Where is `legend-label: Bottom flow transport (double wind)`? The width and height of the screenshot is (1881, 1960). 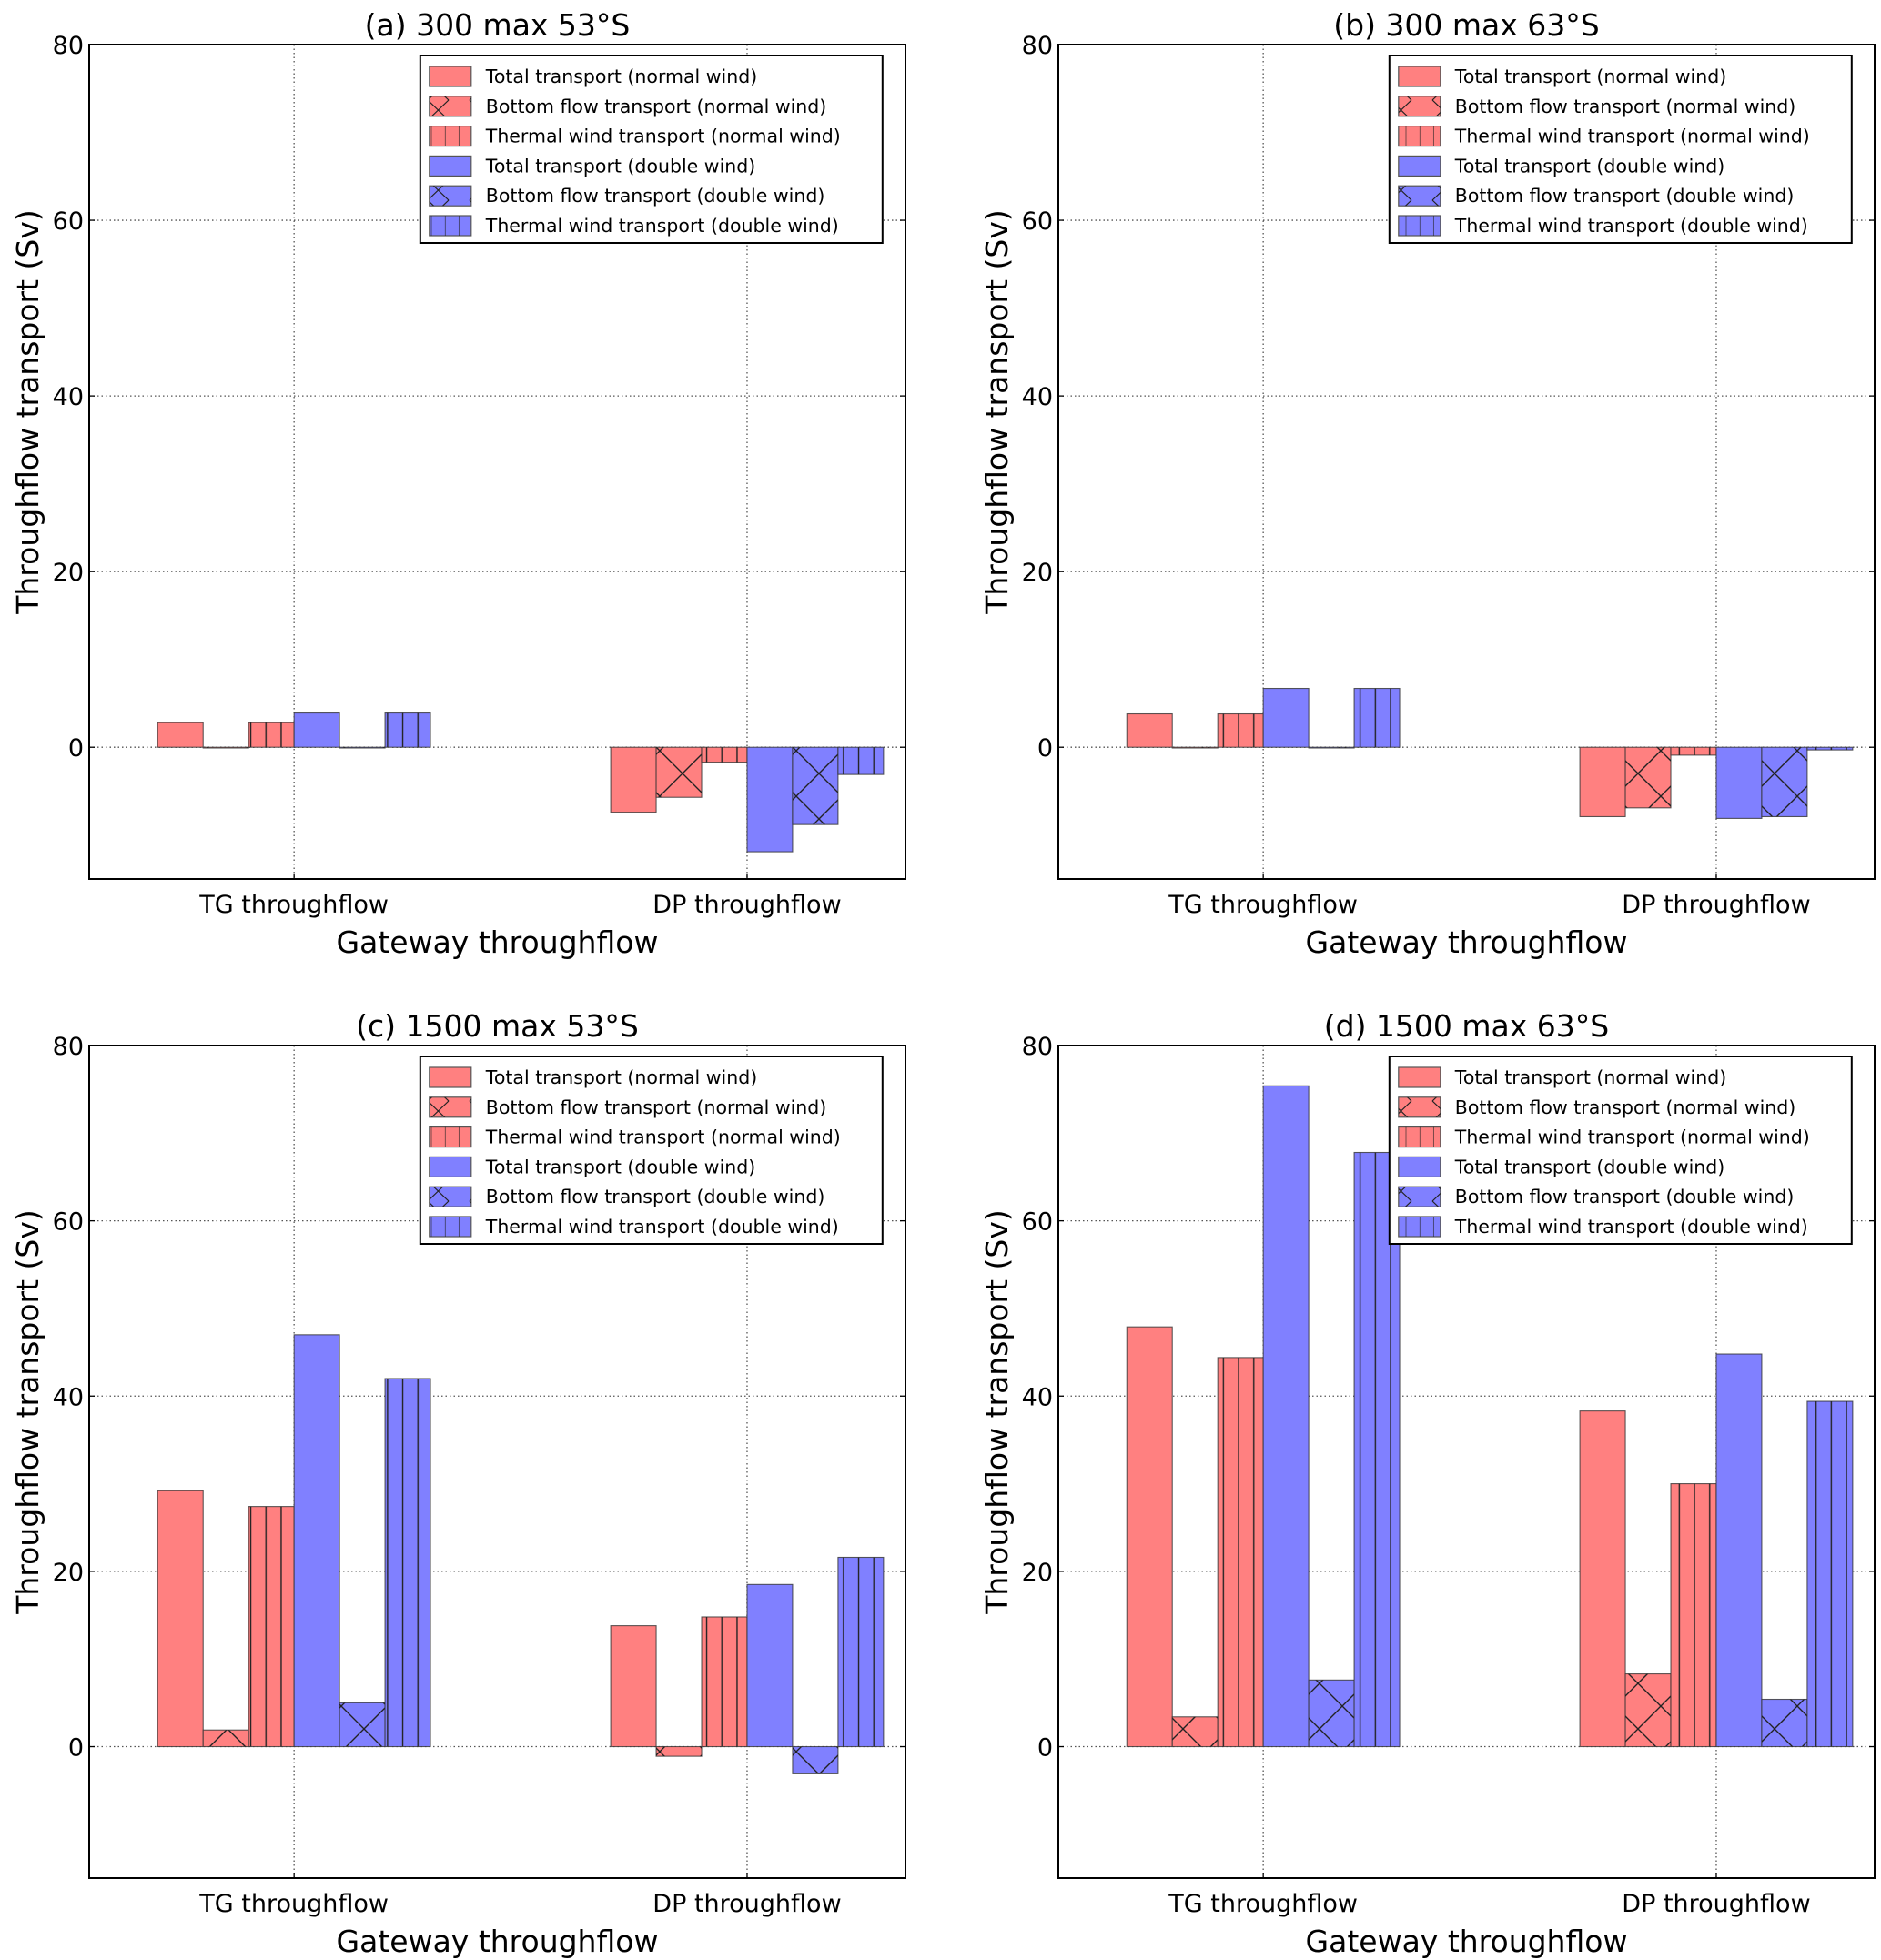 legend-label: Bottom flow transport (double wind) is located at coordinates (655, 196).